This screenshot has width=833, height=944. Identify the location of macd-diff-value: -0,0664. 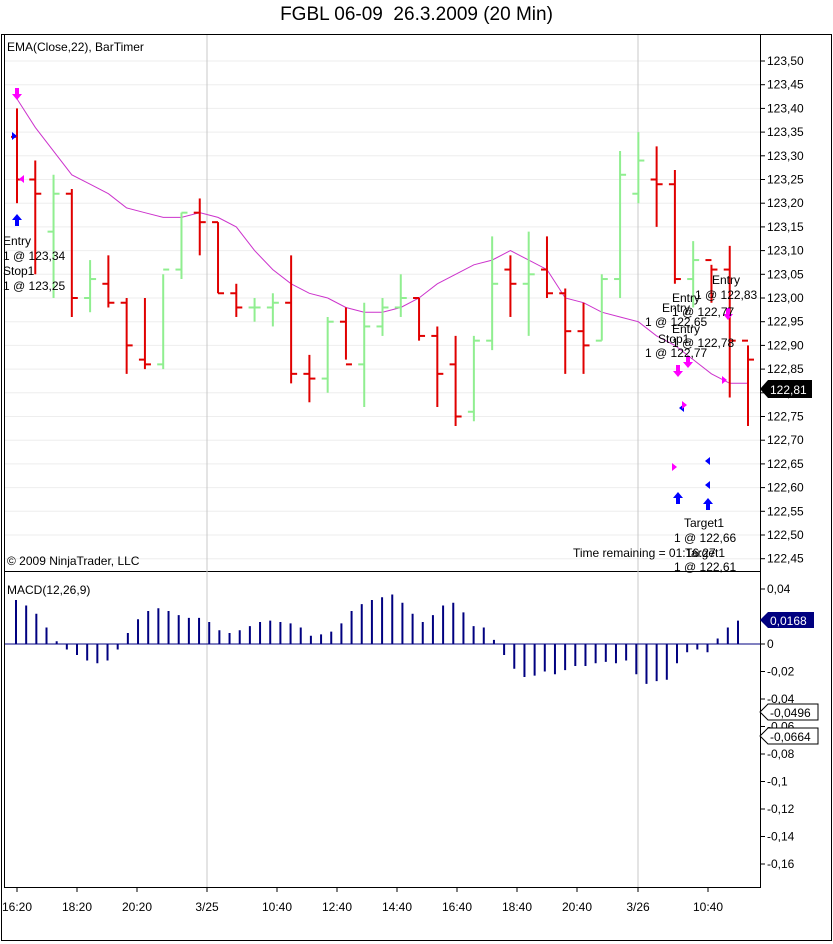
(790, 737).